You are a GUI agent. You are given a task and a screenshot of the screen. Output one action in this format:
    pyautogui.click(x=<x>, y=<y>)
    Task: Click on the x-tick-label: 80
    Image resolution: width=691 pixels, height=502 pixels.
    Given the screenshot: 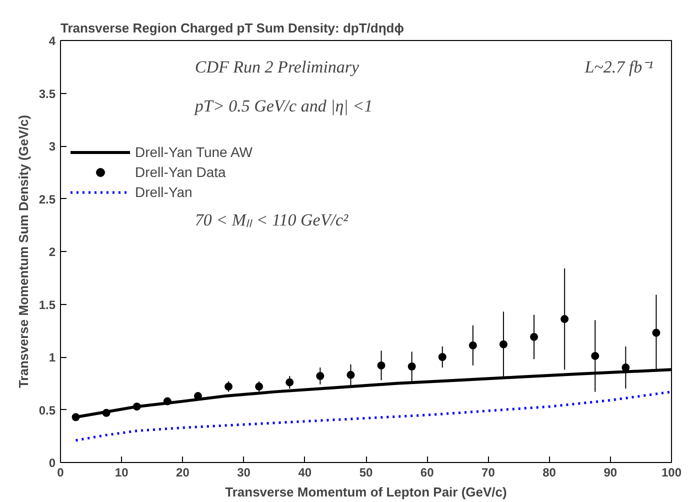 What is the action you would take?
    pyautogui.click(x=549, y=473)
    